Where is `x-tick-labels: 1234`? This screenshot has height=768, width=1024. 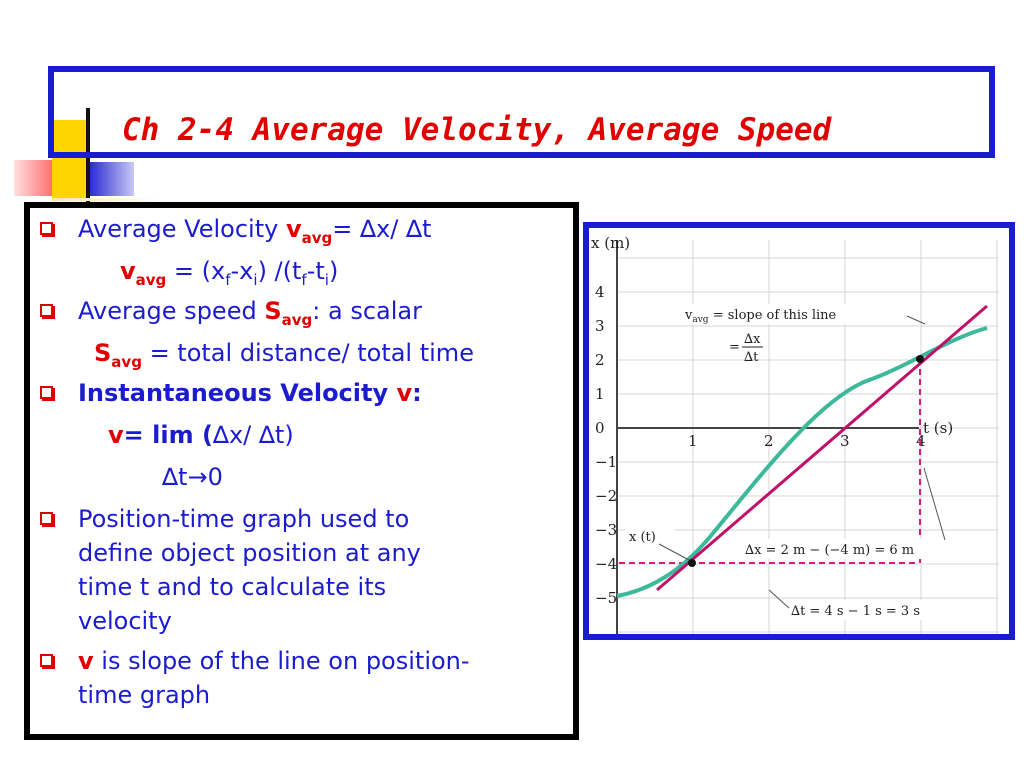
x-tick-labels: 1234 is located at coordinates (807, 441).